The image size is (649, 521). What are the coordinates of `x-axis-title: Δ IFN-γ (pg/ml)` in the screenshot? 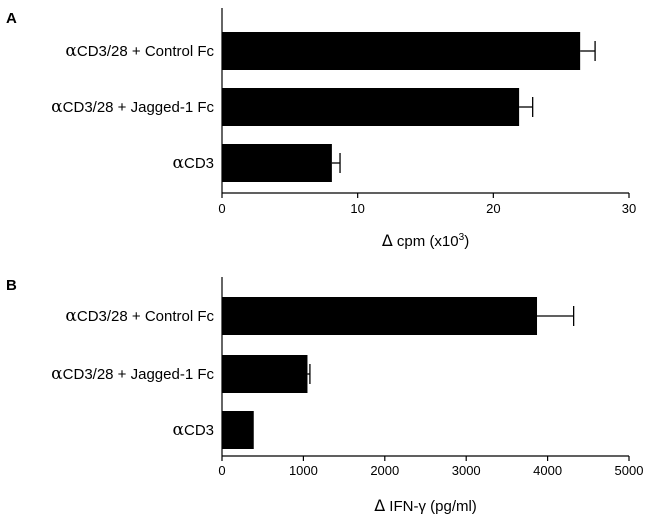 It's located at (425, 505).